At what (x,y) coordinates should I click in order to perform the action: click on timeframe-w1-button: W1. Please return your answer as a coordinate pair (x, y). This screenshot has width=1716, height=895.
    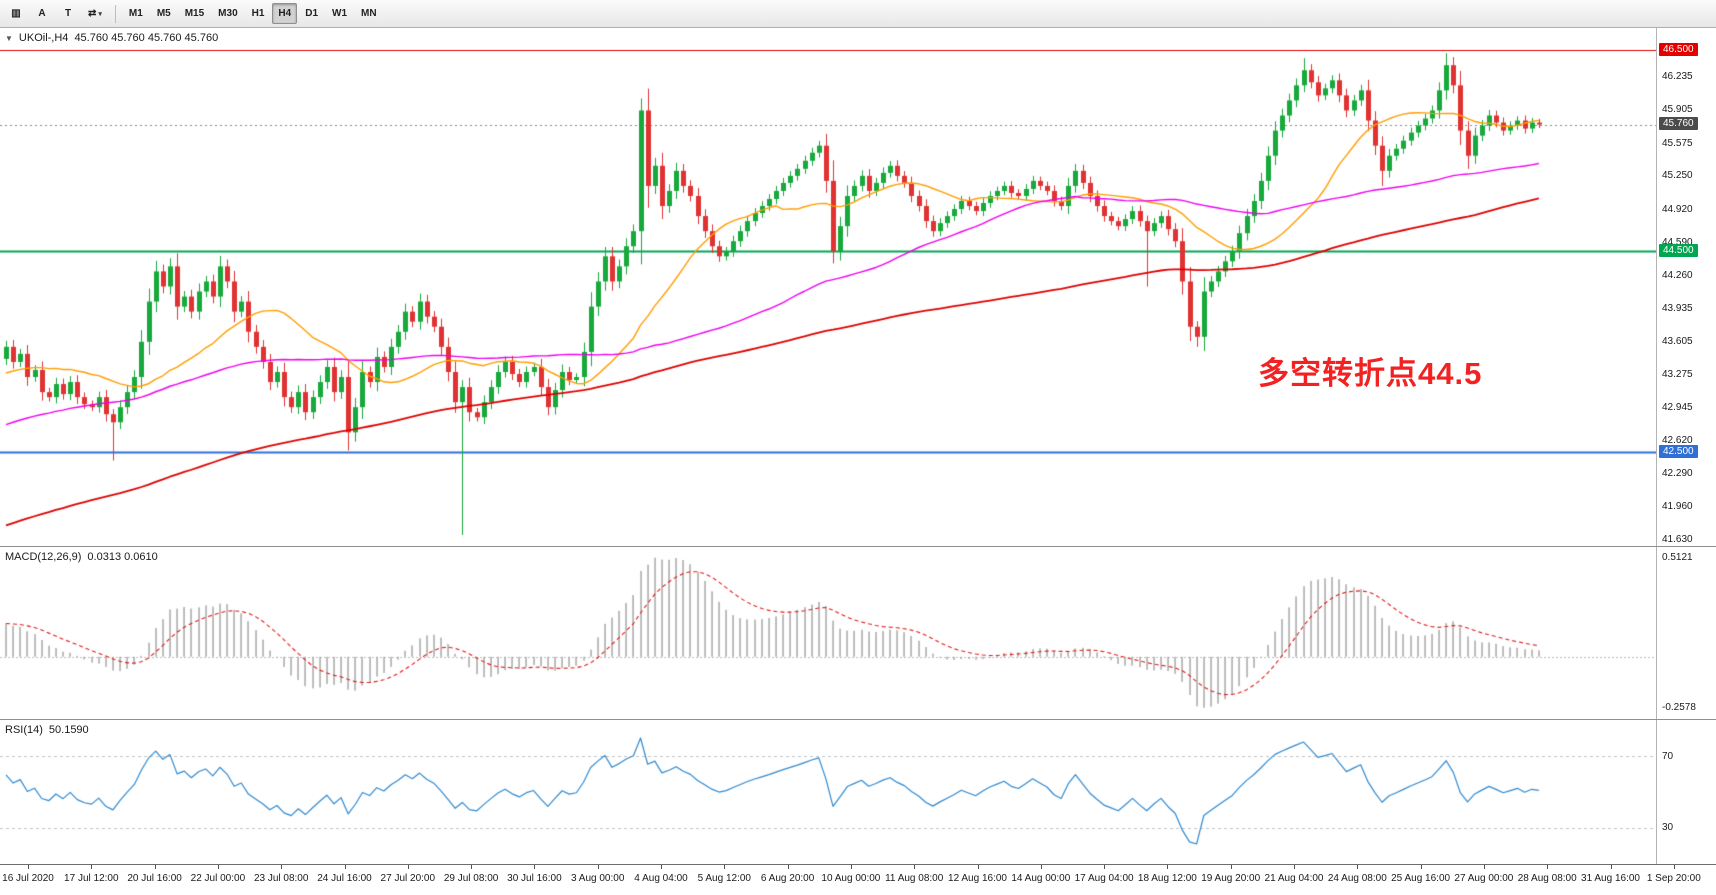
    Looking at the image, I should click on (340, 13).